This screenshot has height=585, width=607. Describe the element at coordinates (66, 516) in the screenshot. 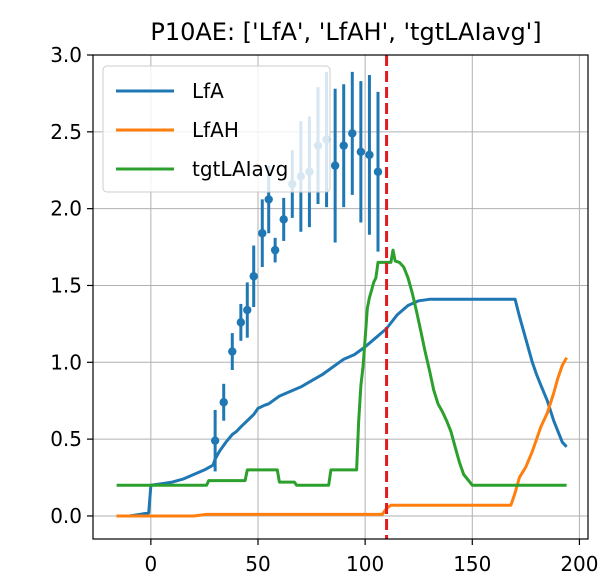

I see `y-tick-label: 0.0` at that location.